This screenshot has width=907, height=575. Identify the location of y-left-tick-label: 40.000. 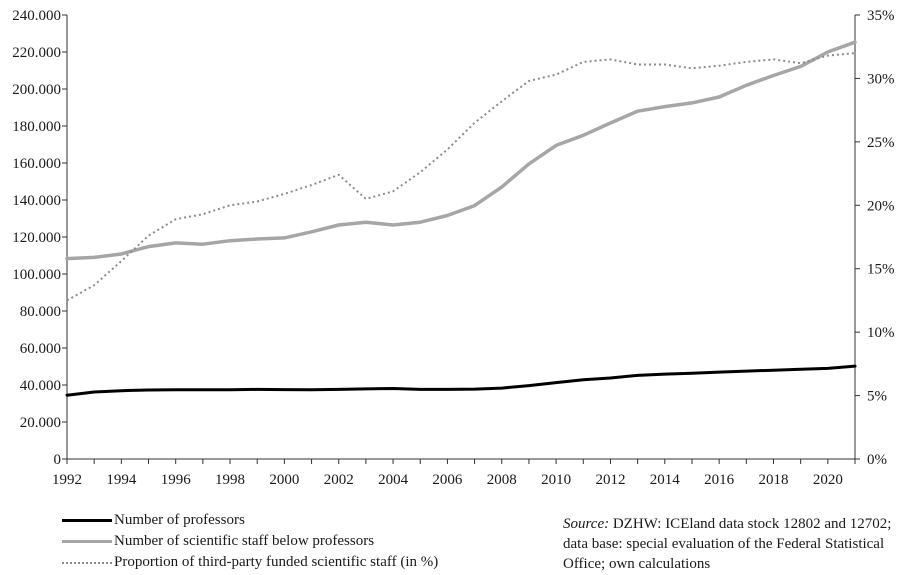
(40, 386).